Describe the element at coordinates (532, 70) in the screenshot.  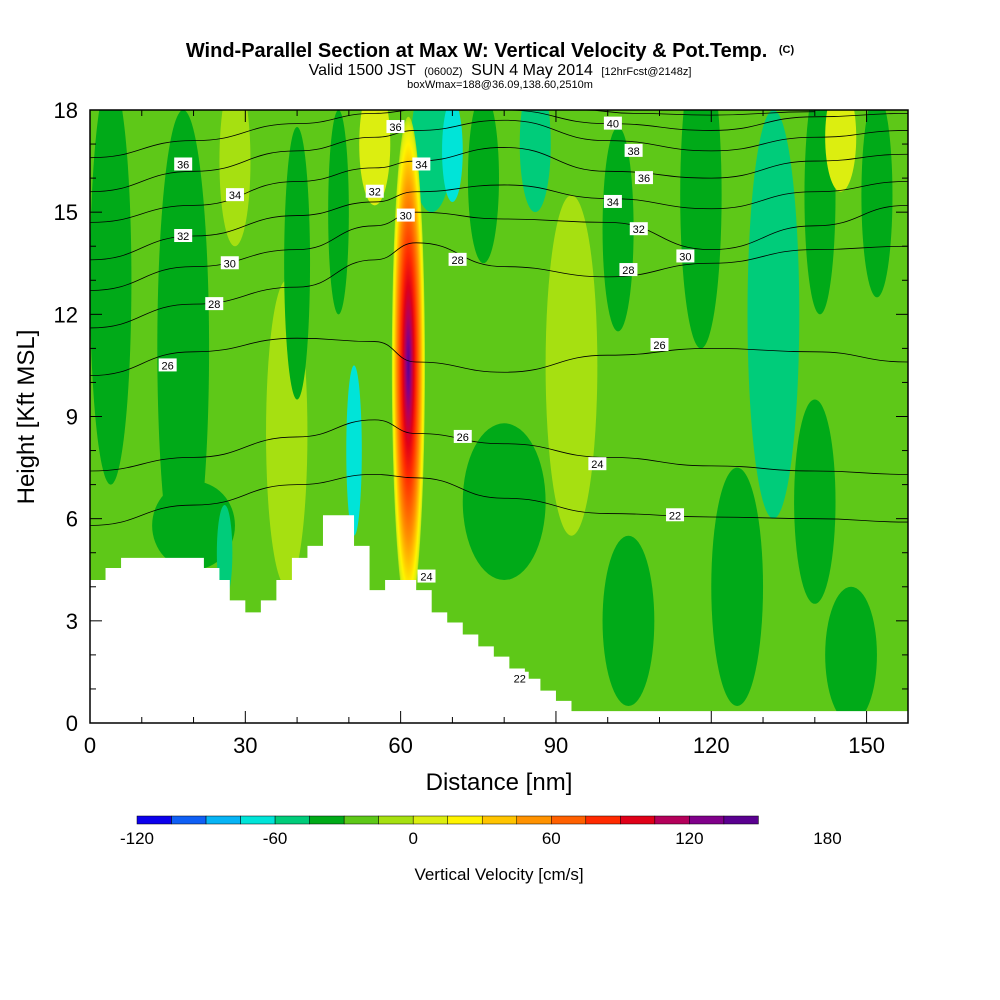
I see `title-valid-date: SUN 4 May 2014` at that location.